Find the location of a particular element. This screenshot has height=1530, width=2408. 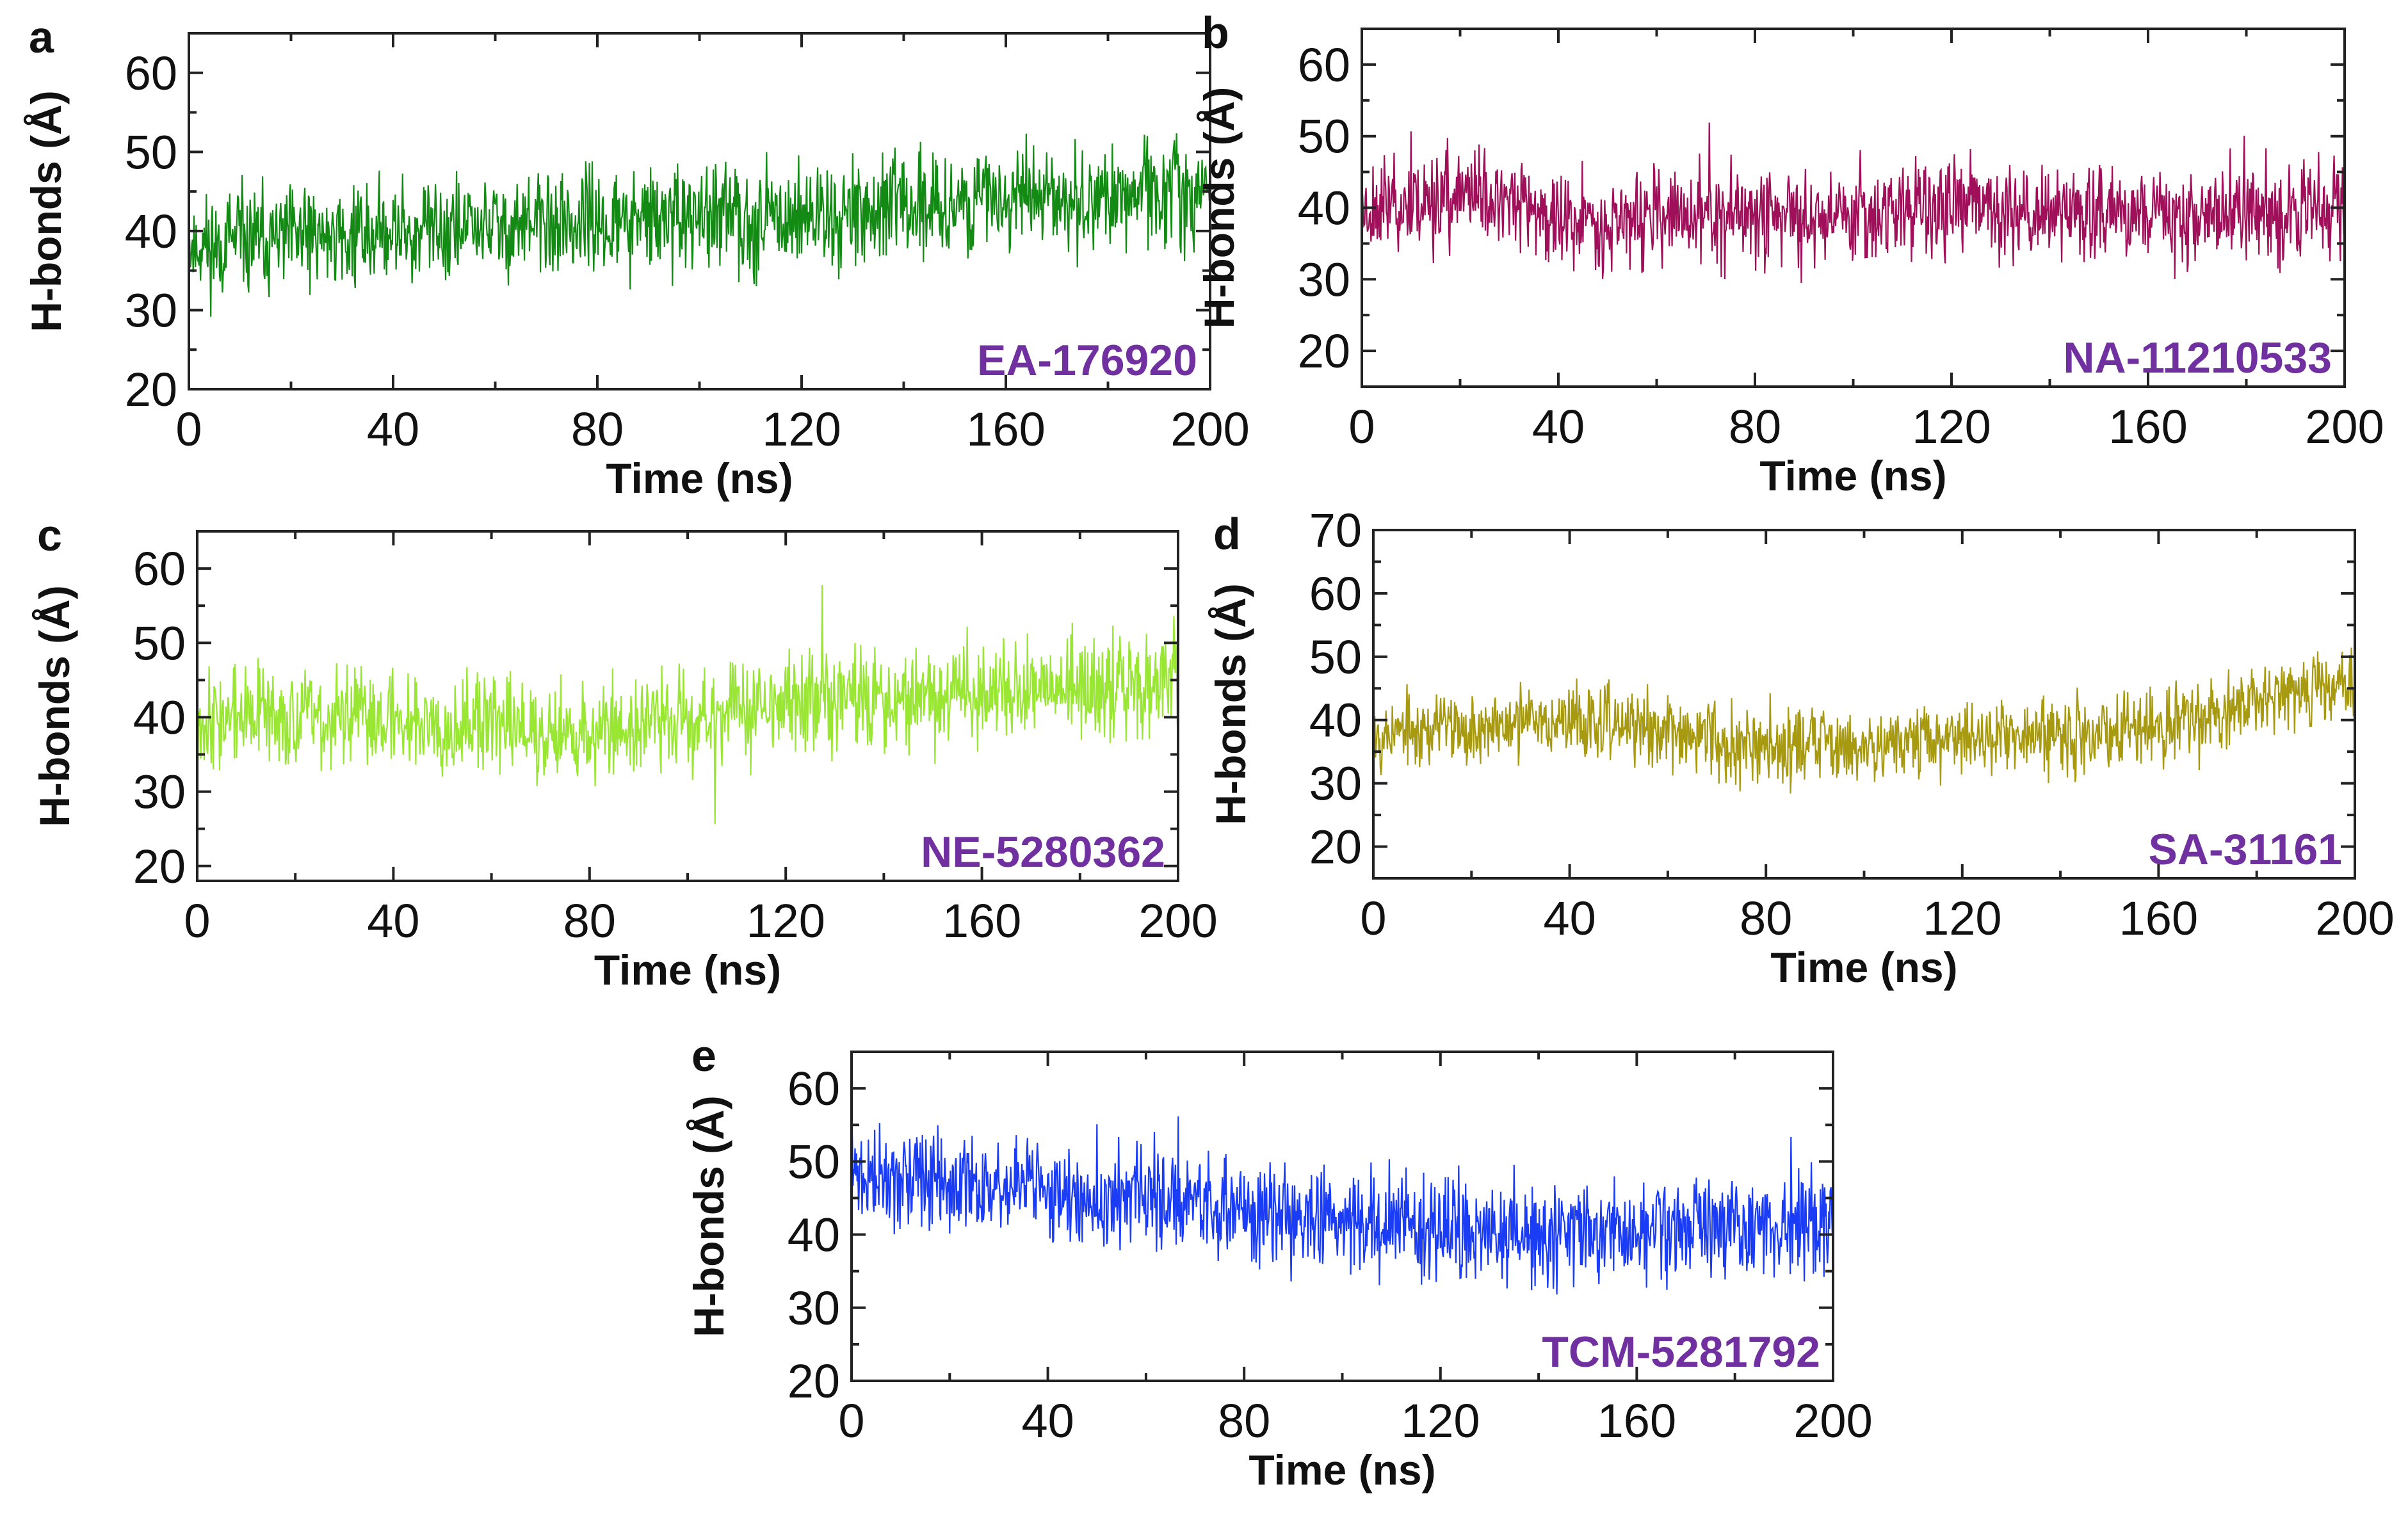

y-tick-label-d: 50 is located at coordinates (1335, 657).